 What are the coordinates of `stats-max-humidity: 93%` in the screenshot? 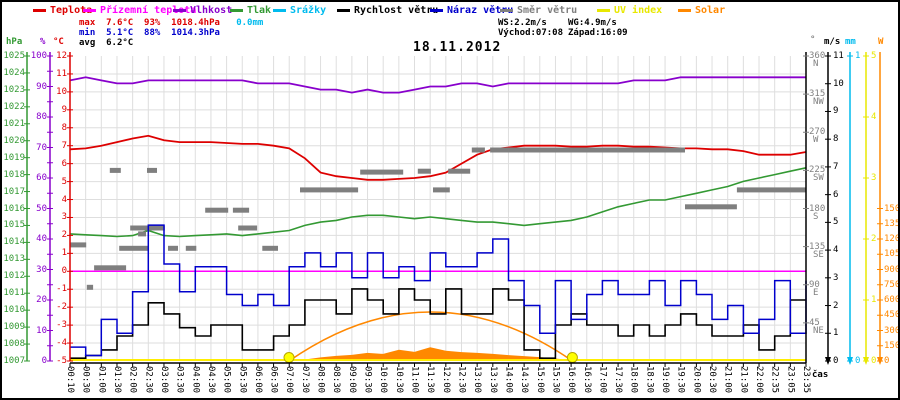 It's located at (152, 23).